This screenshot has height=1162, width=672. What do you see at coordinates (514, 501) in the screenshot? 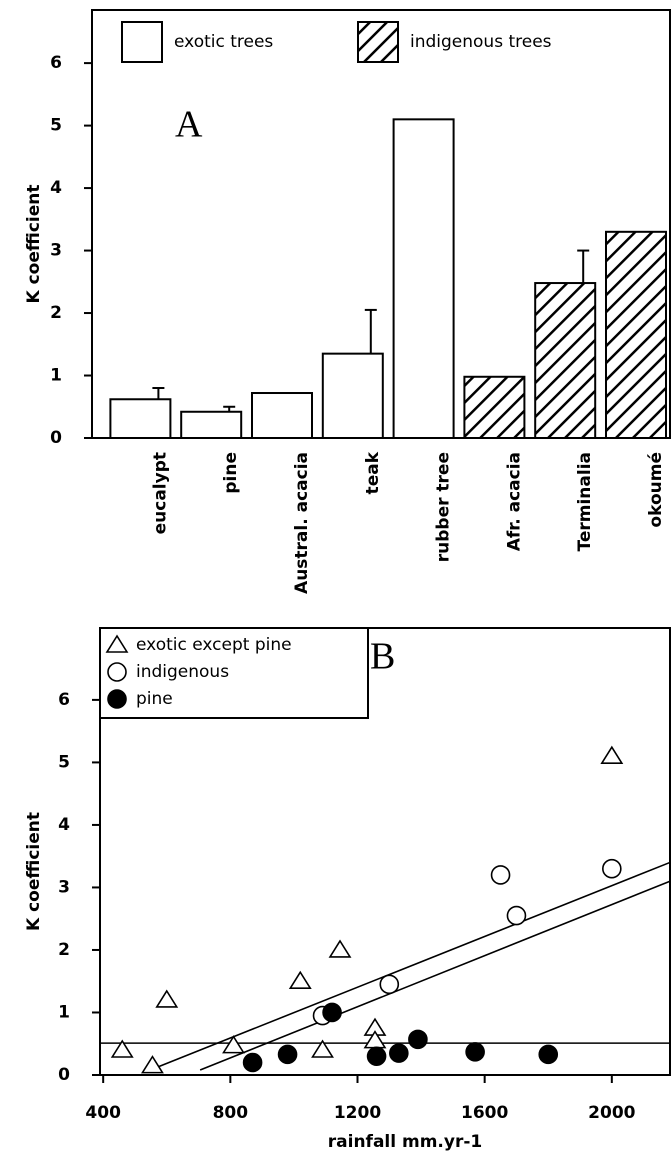
I see `x-tick-label: Afr. acacia` at bounding box center [514, 501].